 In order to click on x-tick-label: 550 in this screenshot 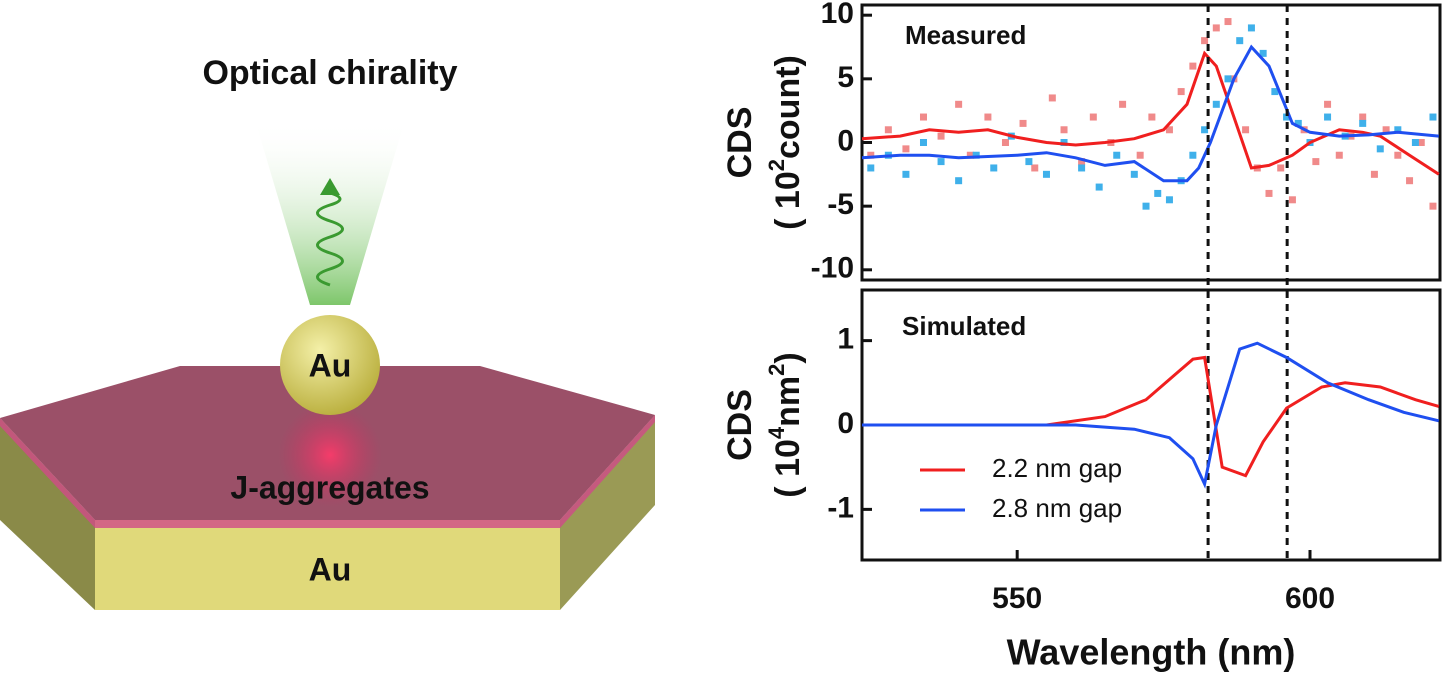, I will do `click(1017, 598)`.